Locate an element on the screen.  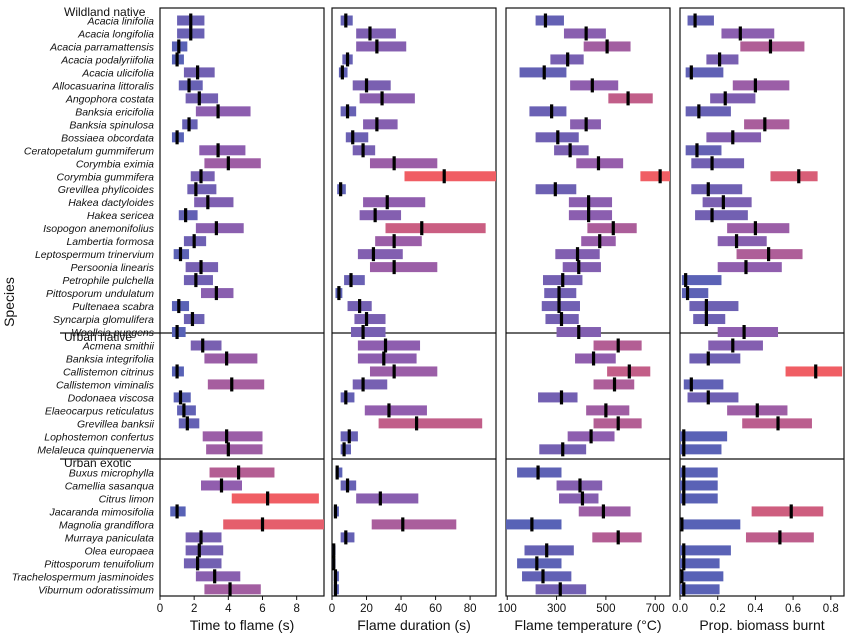
x-tick-label: 700 is located at coordinates (655, 609).